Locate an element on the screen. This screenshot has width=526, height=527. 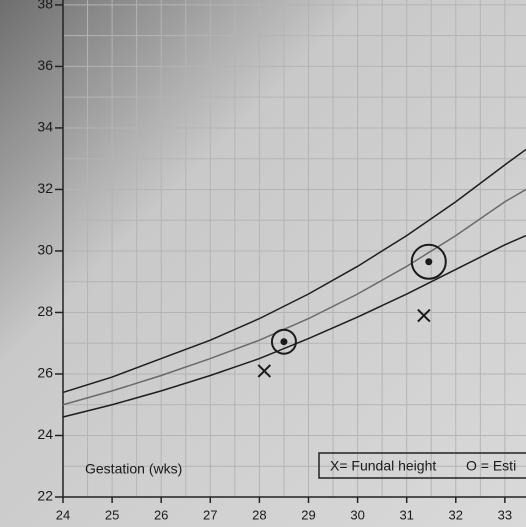
x-tick-label: 30 is located at coordinates (357, 514).